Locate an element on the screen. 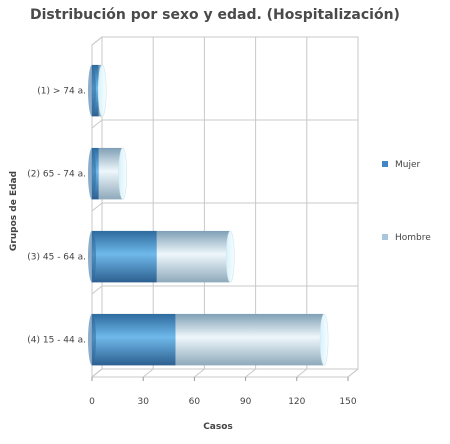  x-tick-label: 150 is located at coordinates (347, 402).